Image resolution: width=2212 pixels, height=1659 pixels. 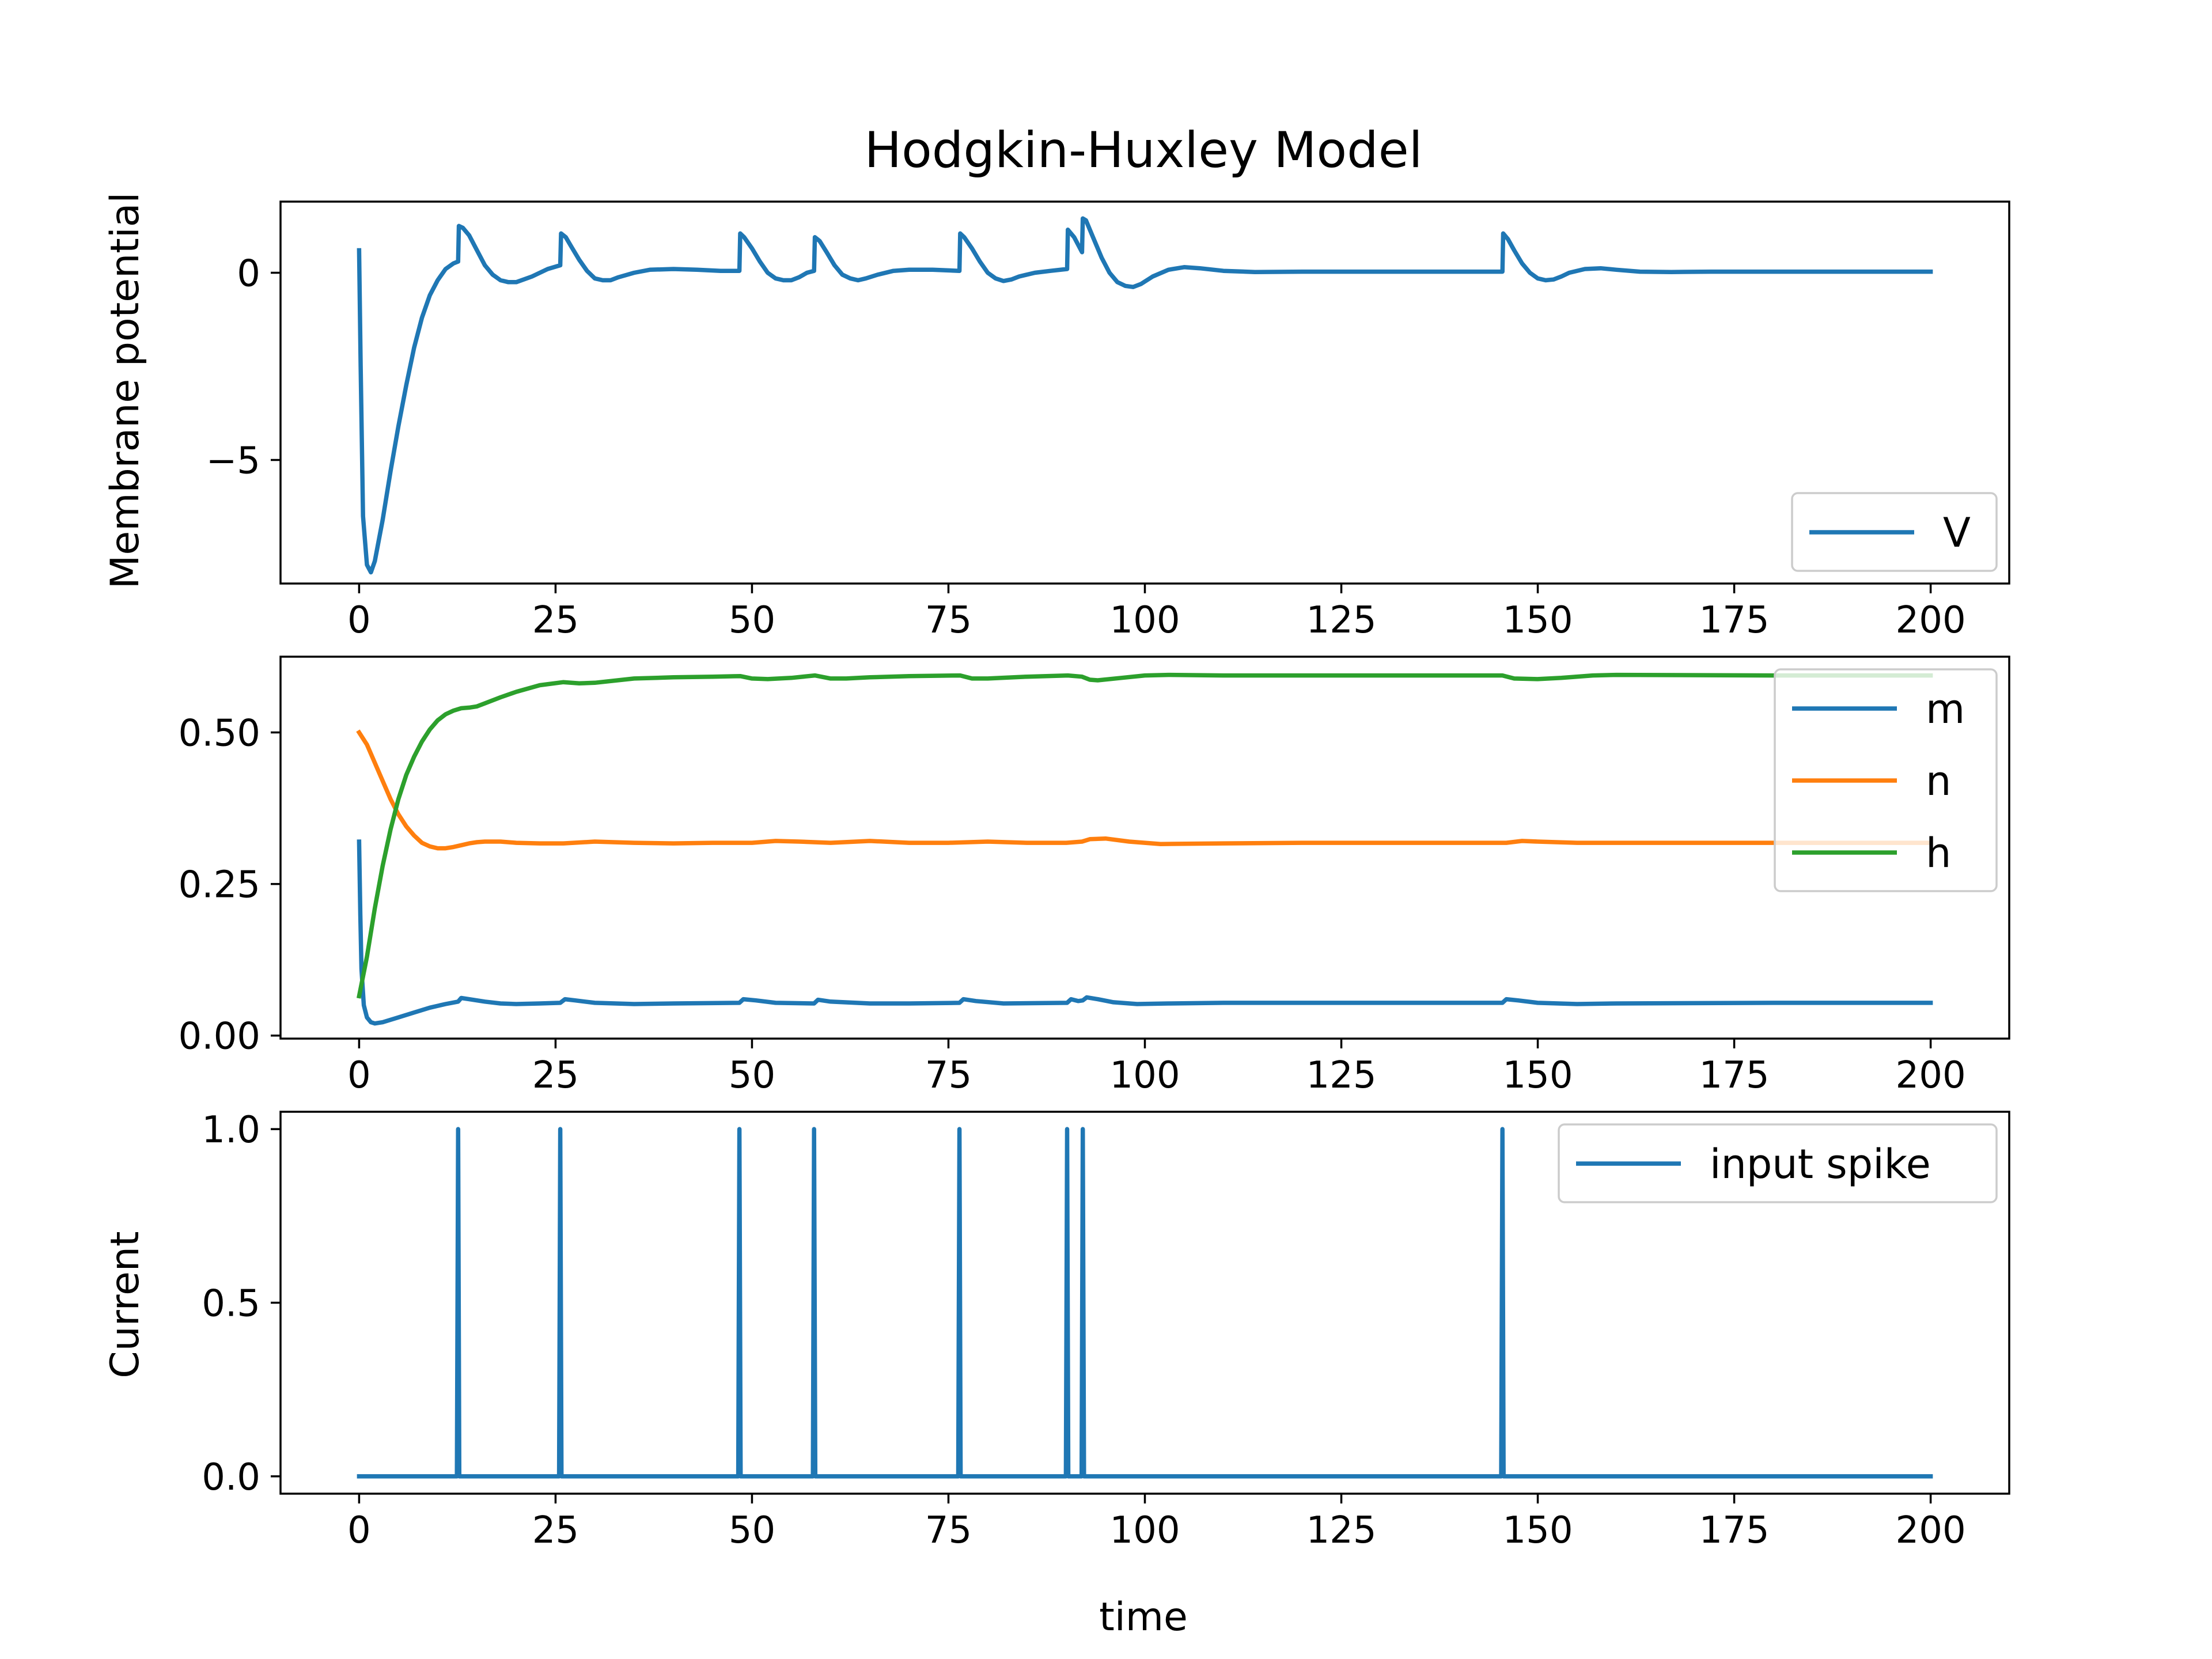 What do you see at coordinates (125, 390) in the screenshot?
I see `y-axis-label-membrane-potential: Membrane potential` at bounding box center [125, 390].